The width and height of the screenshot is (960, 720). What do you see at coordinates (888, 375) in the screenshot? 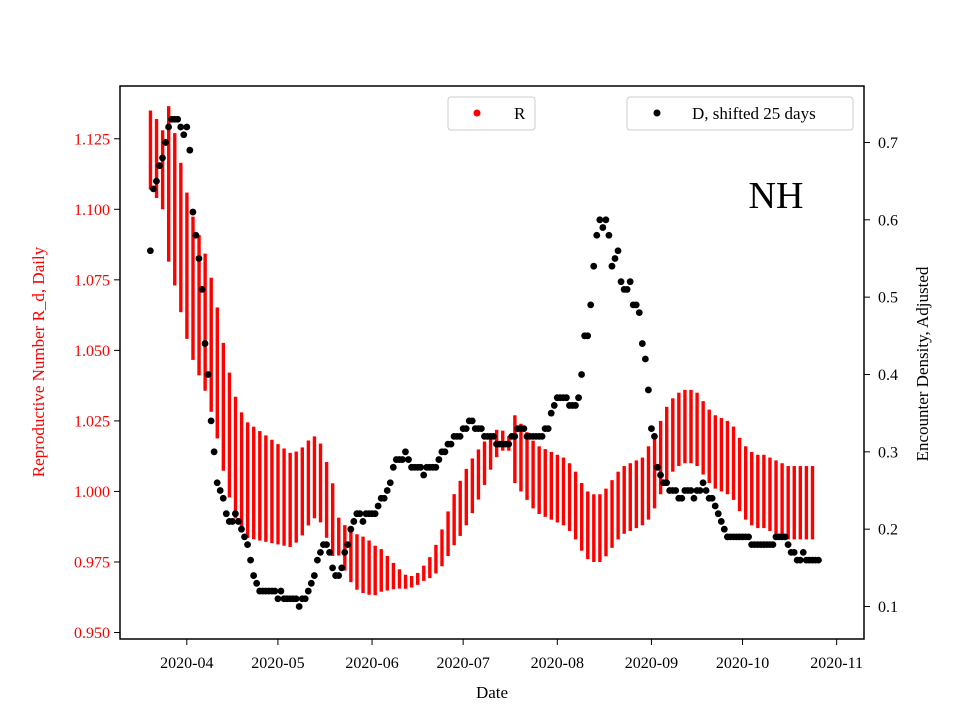
I see `y-right-tick-label: 0.4` at bounding box center [888, 375].